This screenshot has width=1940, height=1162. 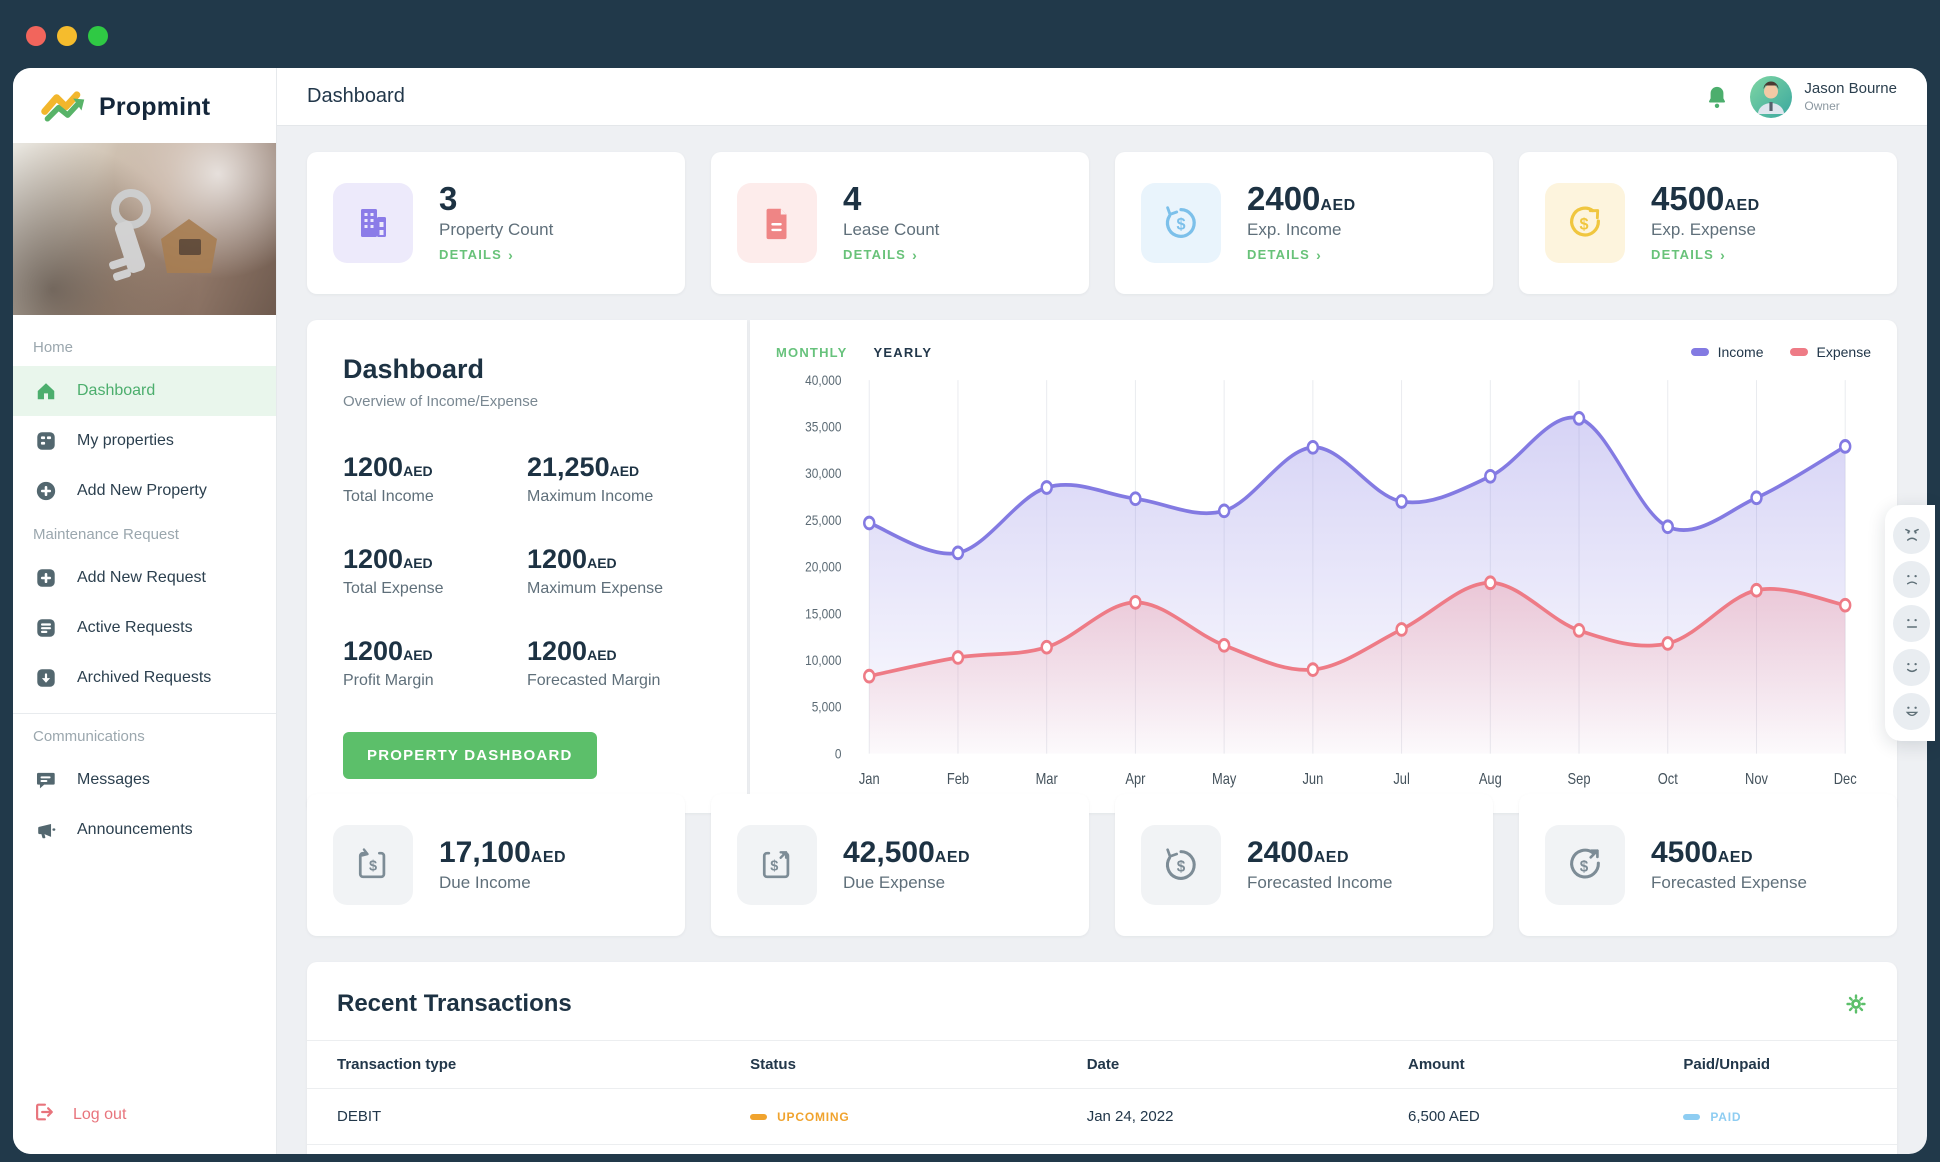 I want to click on svg-text: Dec, so click(x=1845, y=778).